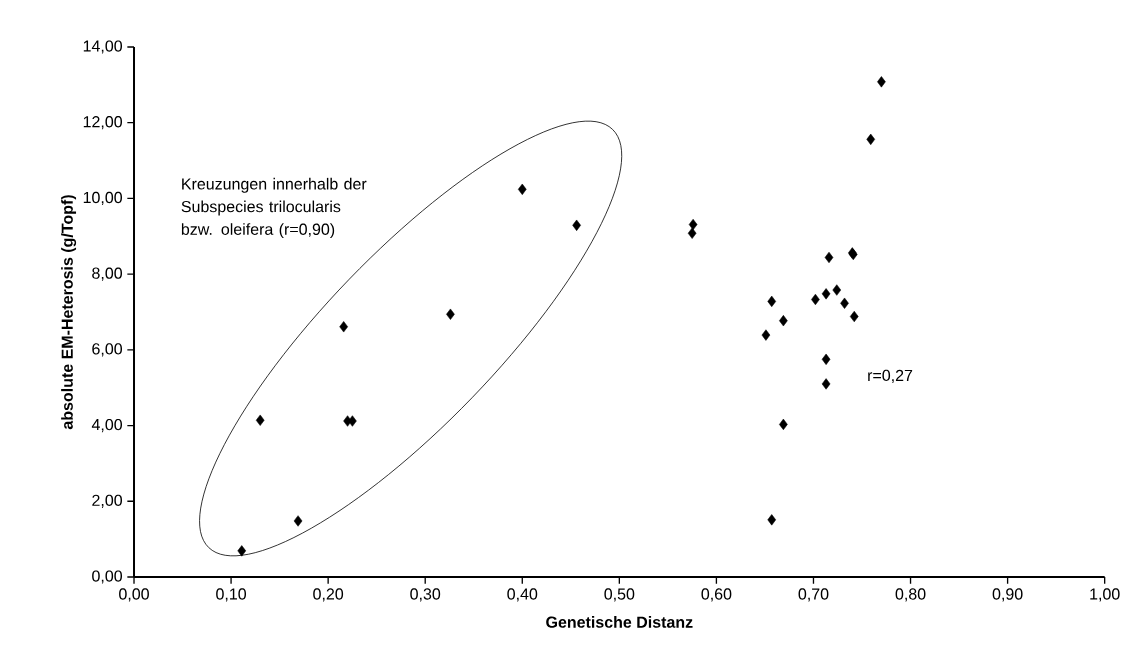 The height and width of the screenshot is (670, 1145). What do you see at coordinates (231, 595) in the screenshot?
I see `x-tick-label: 0,10` at bounding box center [231, 595].